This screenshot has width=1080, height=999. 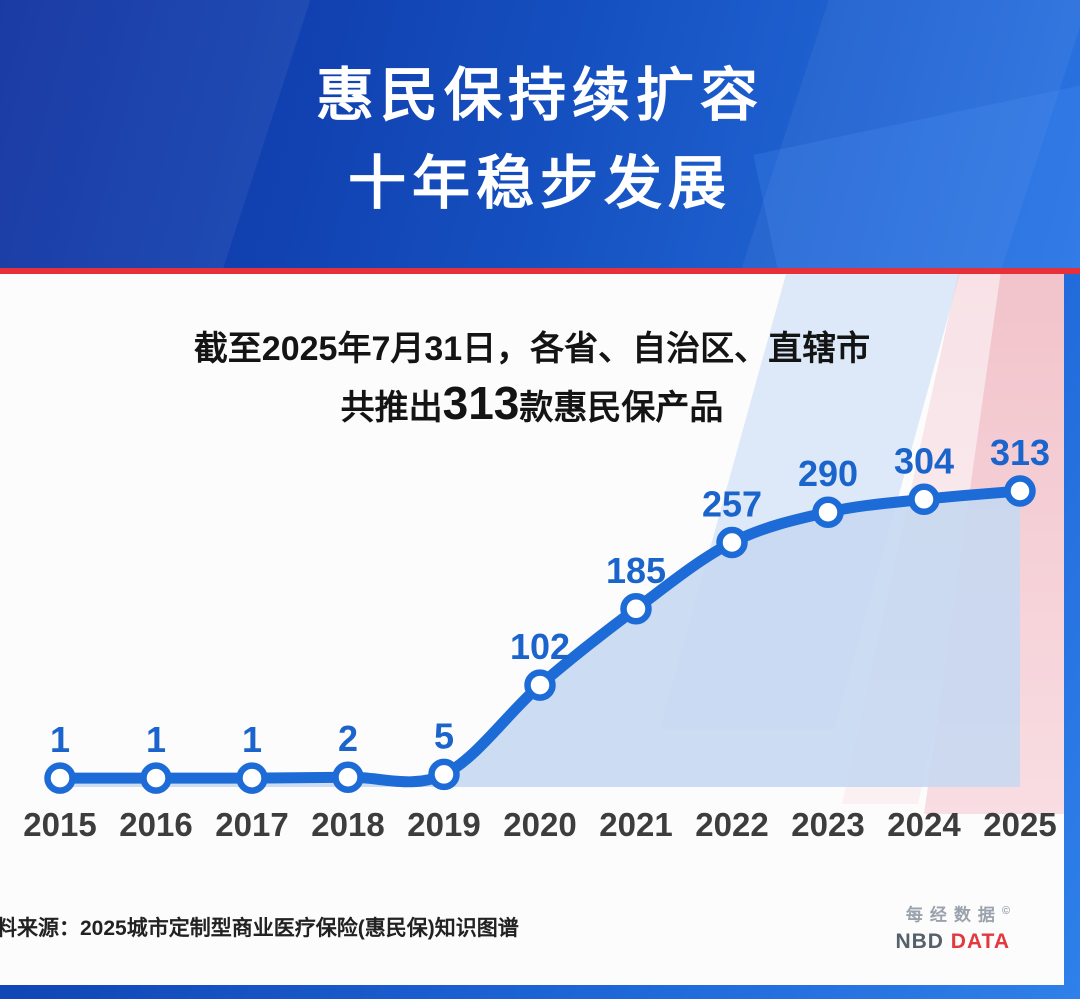 What do you see at coordinates (635, 824) in the screenshot?
I see `x-axis-label: 2021` at bounding box center [635, 824].